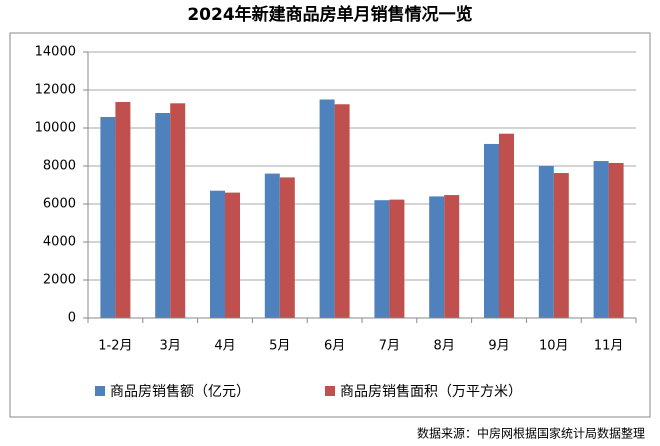  Describe the element at coordinates (59, 242) in the screenshot. I see `y-tick-label: 4000` at that location.